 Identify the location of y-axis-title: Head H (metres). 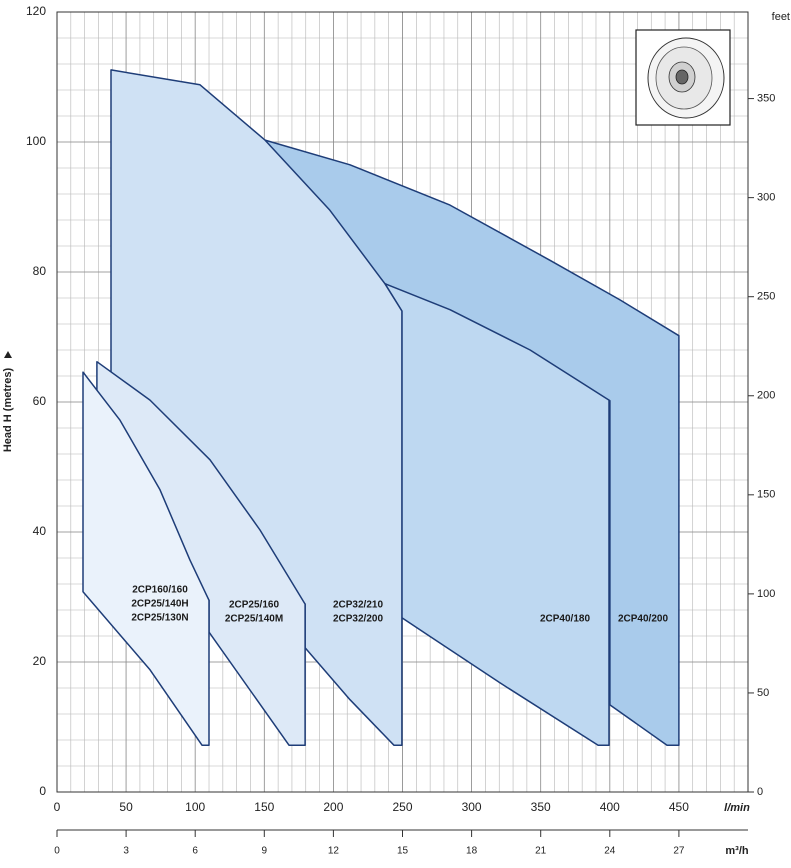
(8, 409).